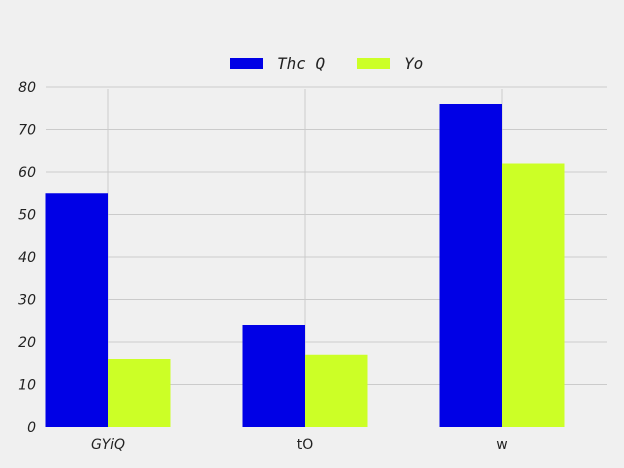 Image resolution: width=624 pixels, height=468 pixels. I want to click on y-tick-label-3: 30, so click(27, 301).